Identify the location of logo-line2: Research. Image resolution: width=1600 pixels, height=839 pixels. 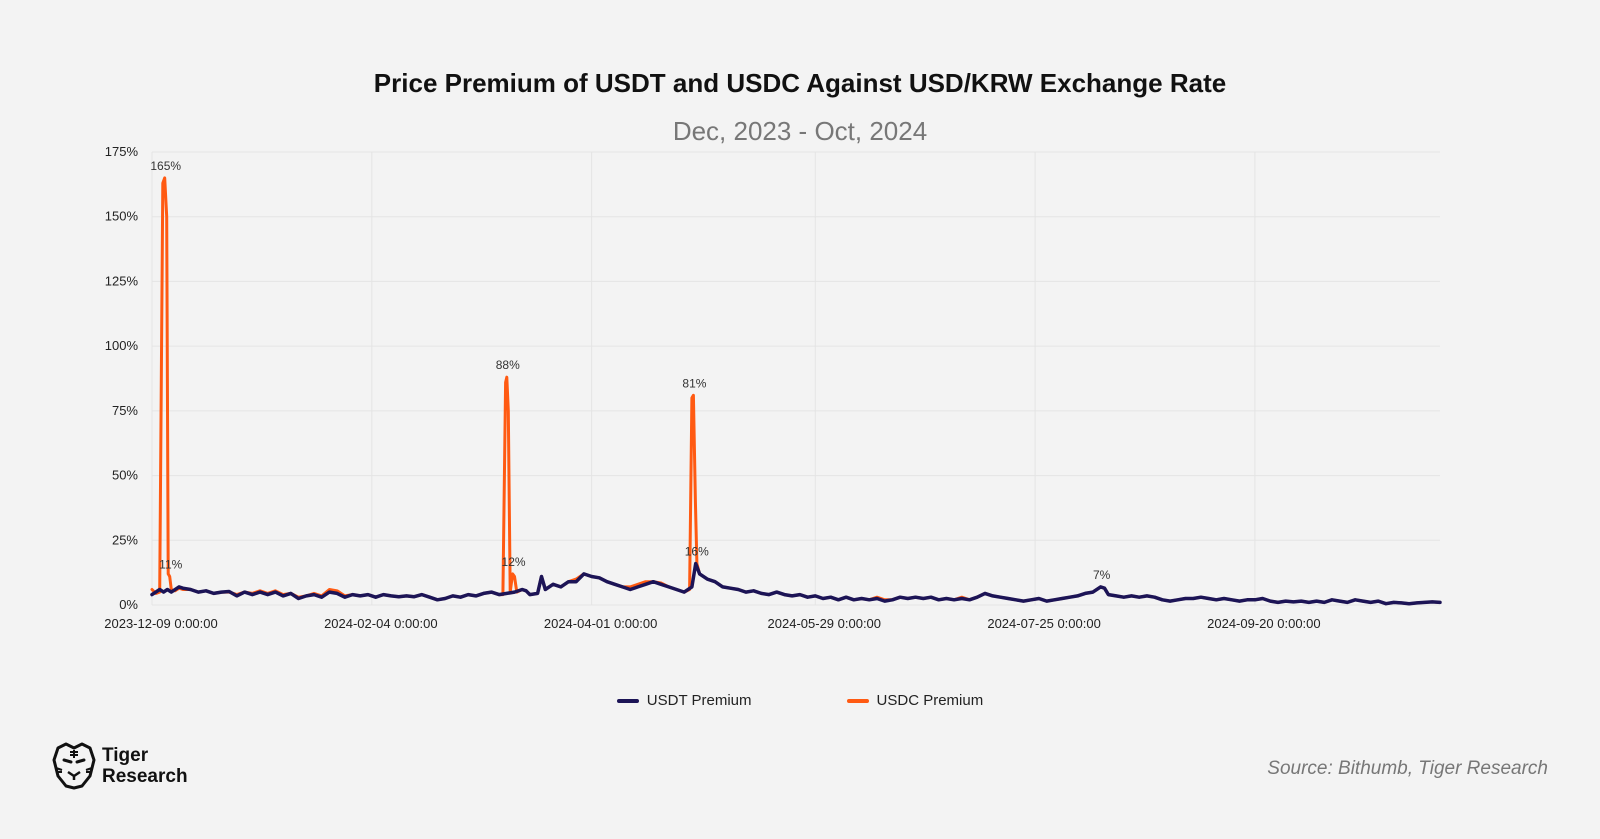
(145, 776).